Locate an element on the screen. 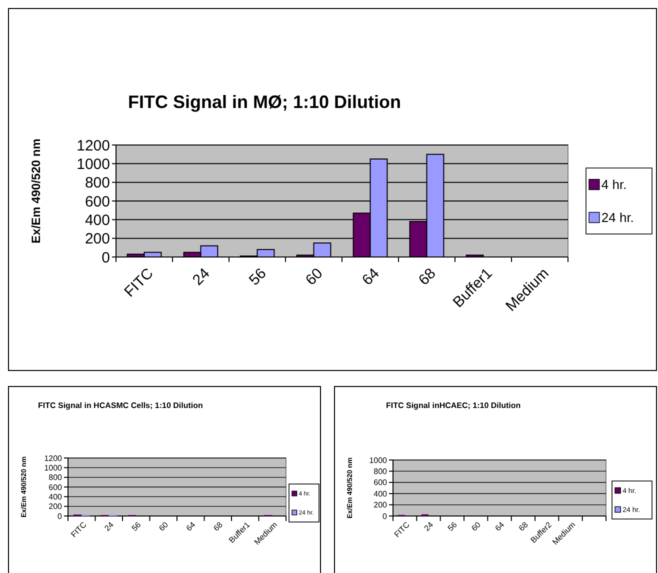  chart-title: FITC Signal inHCAEC; 1:10 Dilution is located at coordinates (453, 405).